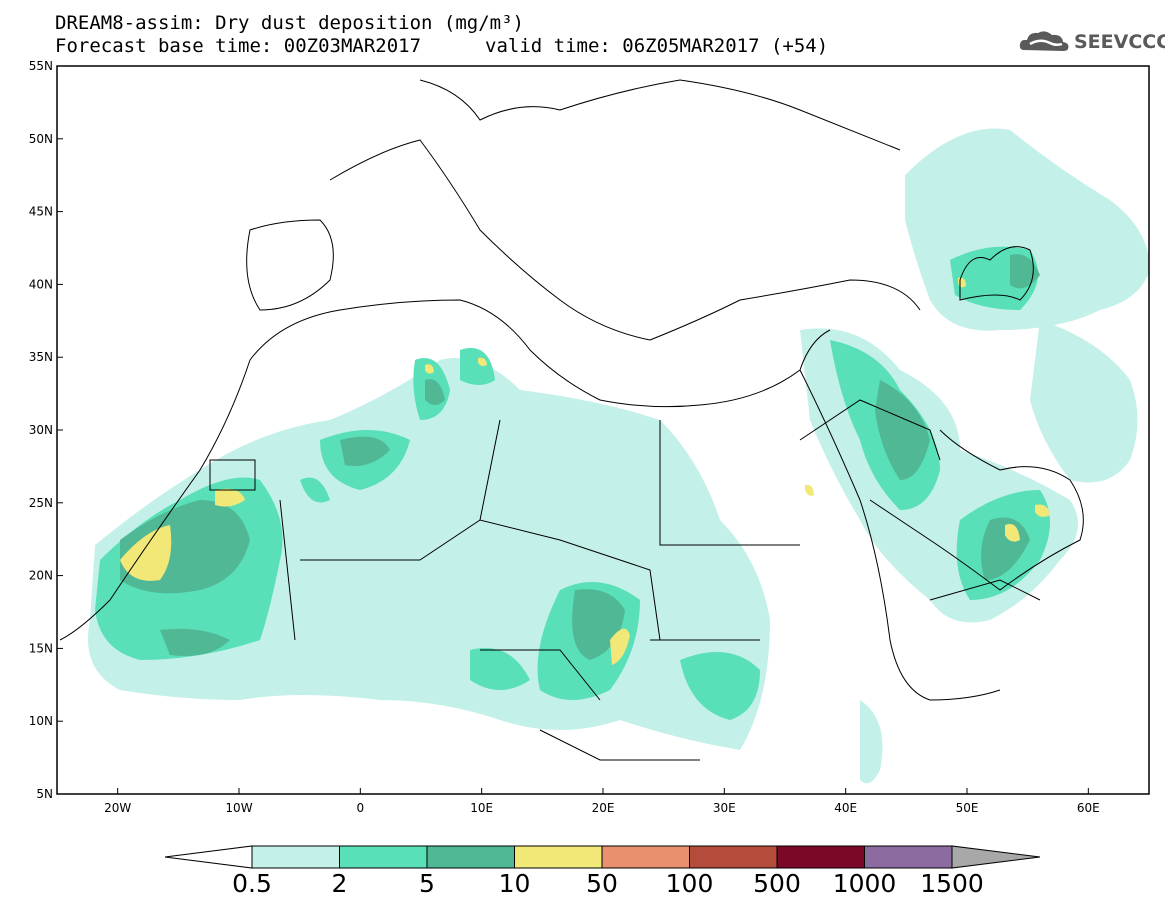  I want to click on lat-tick-label: 20N, so click(41, 576).